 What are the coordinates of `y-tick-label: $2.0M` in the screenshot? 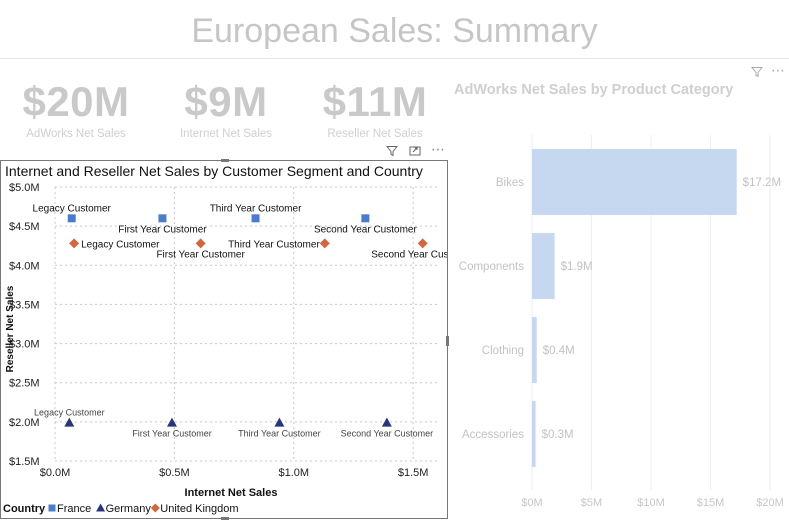 It's located at (24, 423).